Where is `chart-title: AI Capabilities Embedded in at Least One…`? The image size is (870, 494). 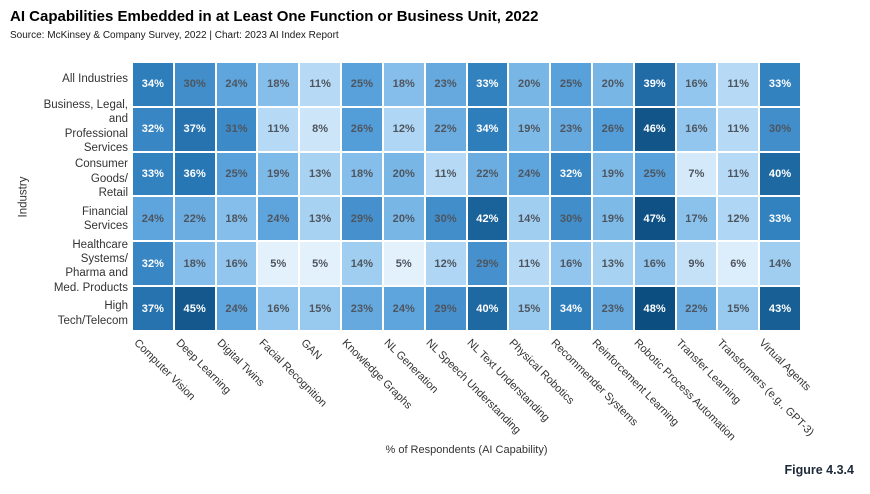 chart-title: AI Capabilities Embedded in at Least One… is located at coordinates (274, 16).